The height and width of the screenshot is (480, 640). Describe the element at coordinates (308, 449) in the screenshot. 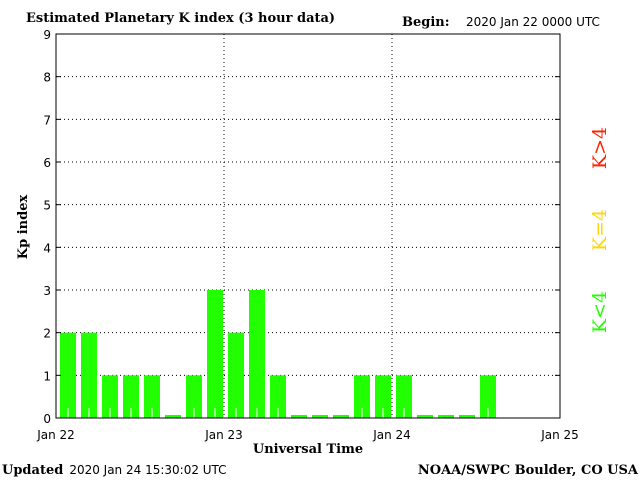

I see `x-axis-label: Universal Time` at that location.